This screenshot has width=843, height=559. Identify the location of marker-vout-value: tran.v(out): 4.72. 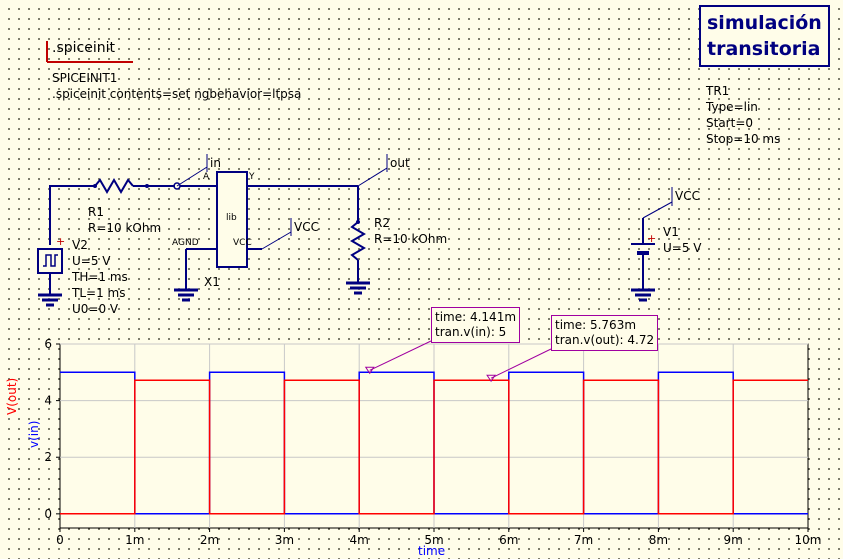
(604, 340).